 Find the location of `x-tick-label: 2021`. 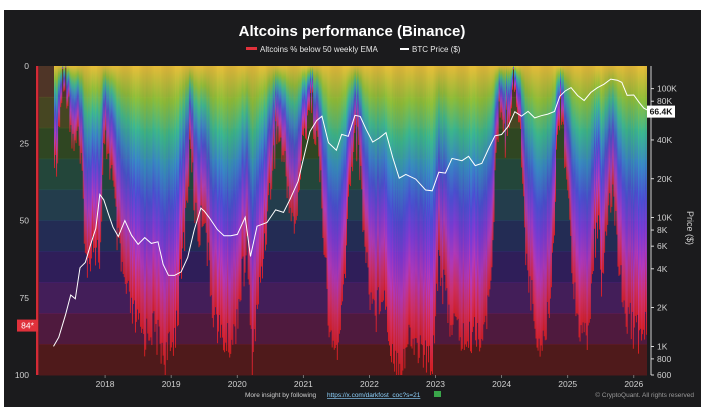

x-tick-label: 2021 is located at coordinates (303, 384).